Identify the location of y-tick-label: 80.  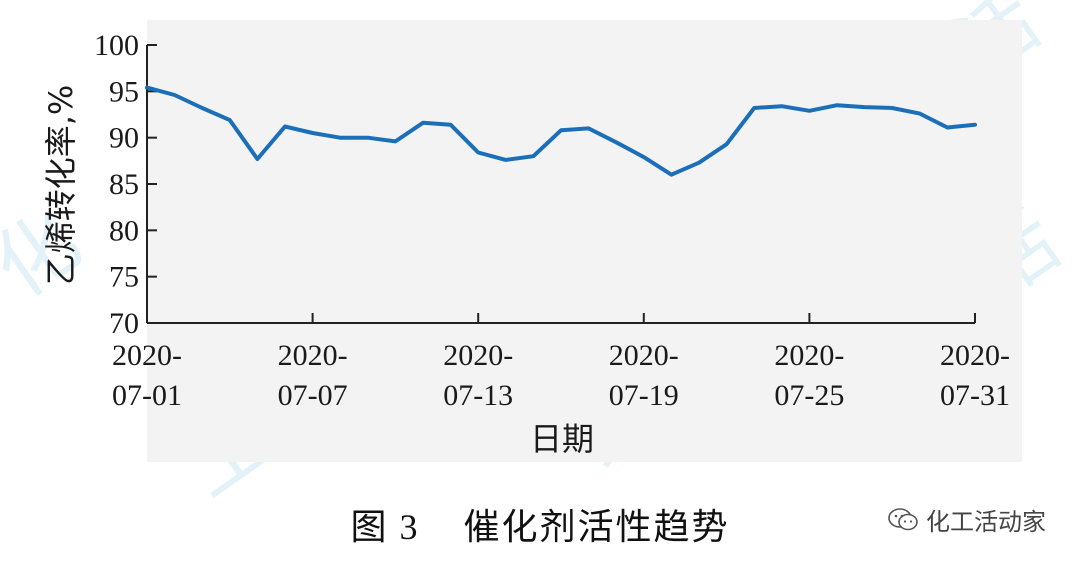
(124, 230).